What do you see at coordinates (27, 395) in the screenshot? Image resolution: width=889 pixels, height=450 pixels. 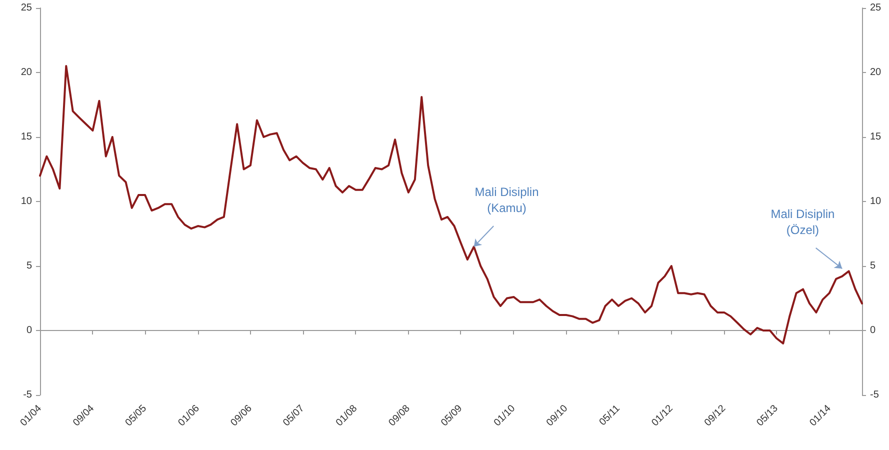 I see `y-tick-label: -5` at bounding box center [27, 395].